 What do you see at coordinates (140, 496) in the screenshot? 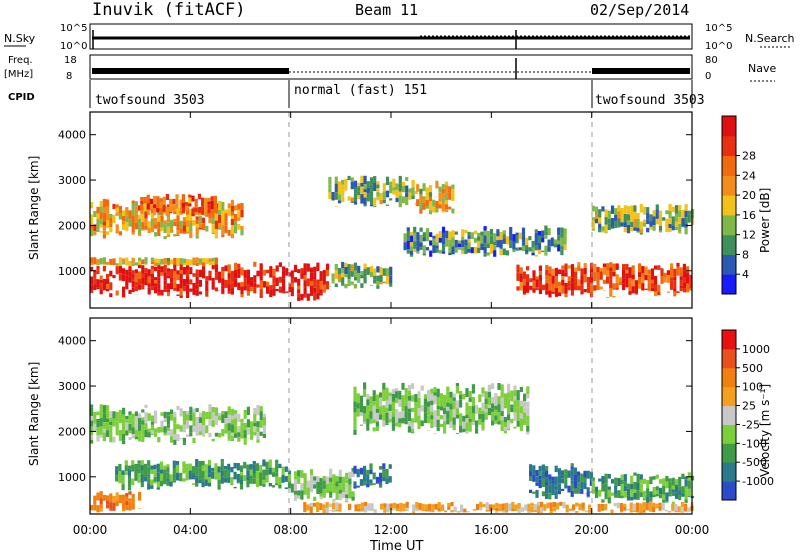
I see `velocity-cell-r0` at bounding box center [140, 496].